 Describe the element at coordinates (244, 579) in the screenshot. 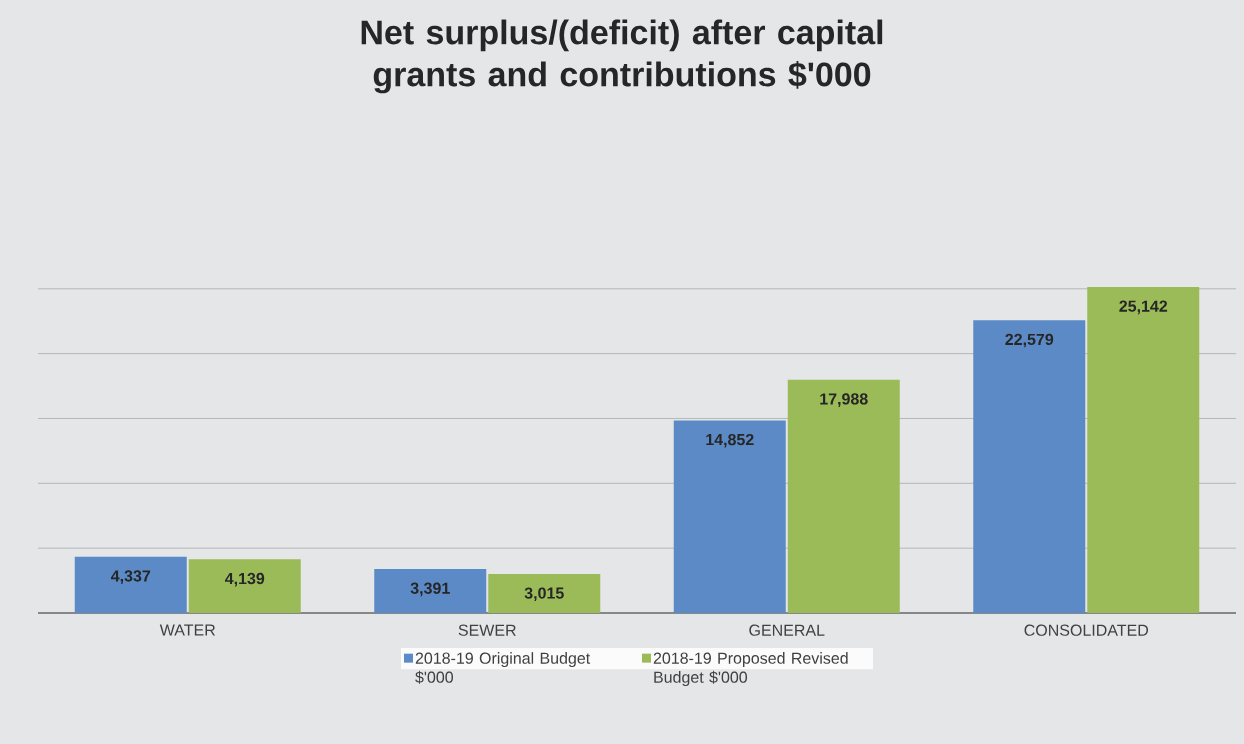

I see `data-label: 4,139` at that location.